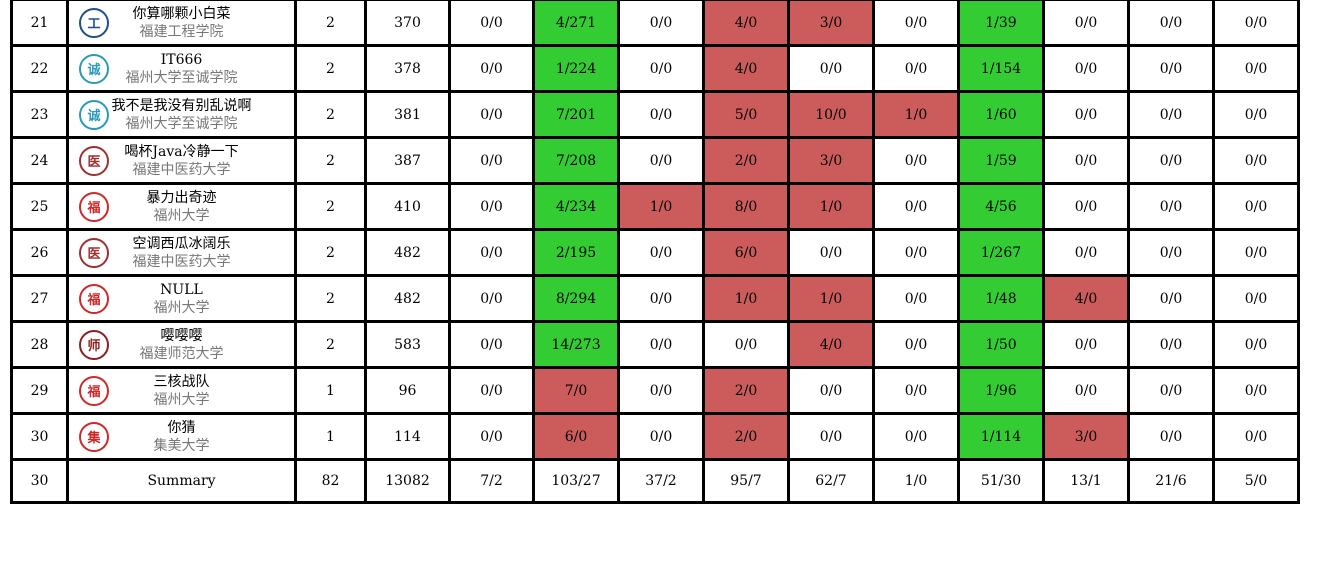 The image size is (1323, 567). Describe the element at coordinates (181, 335) in the screenshot. I see `team-name: 嘤嘤嘤` at that location.